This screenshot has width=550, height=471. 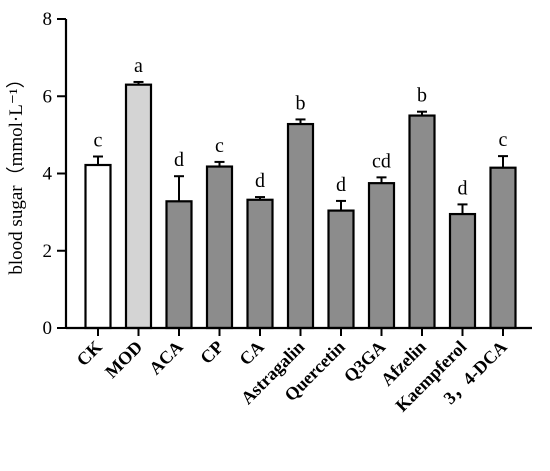 I want to click on bar-kaempferol, so click(x=462, y=271).